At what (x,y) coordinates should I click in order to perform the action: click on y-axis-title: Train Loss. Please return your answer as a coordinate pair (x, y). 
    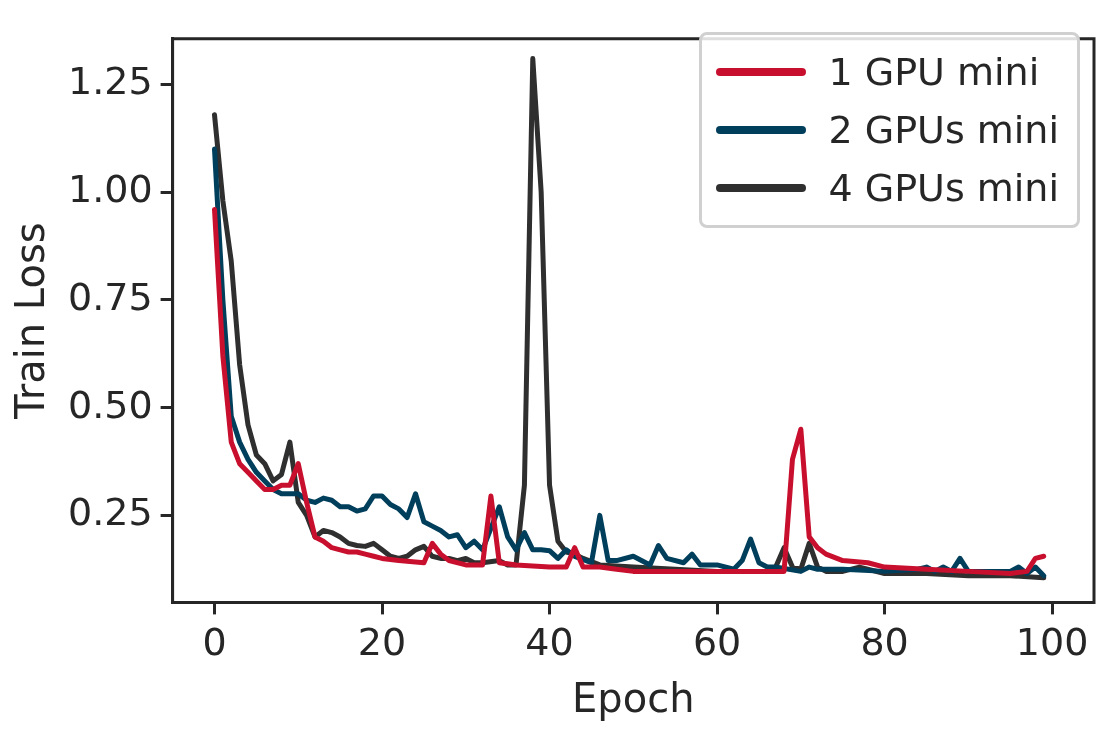
    Looking at the image, I should click on (30, 321).